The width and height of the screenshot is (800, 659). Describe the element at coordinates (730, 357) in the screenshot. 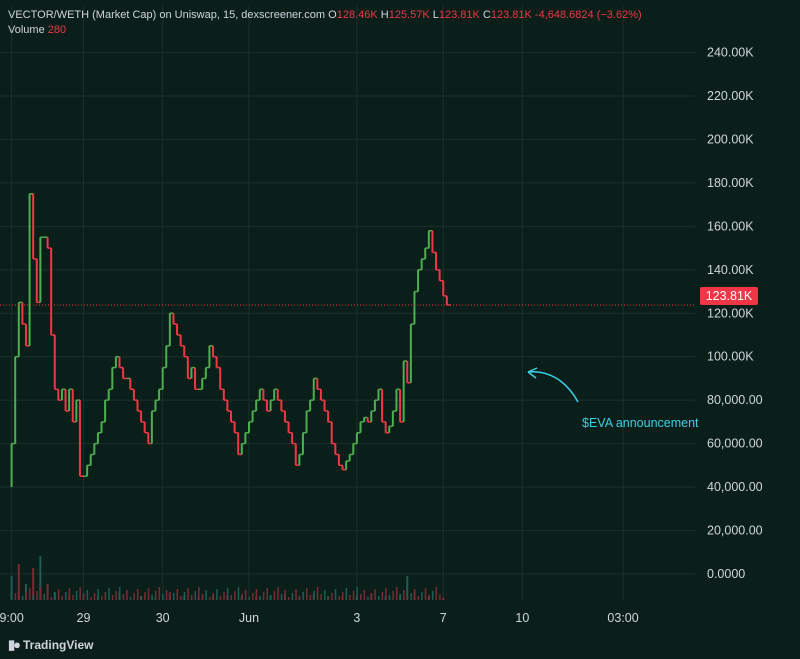

I see `y-tick-label: 100.00K` at that location.